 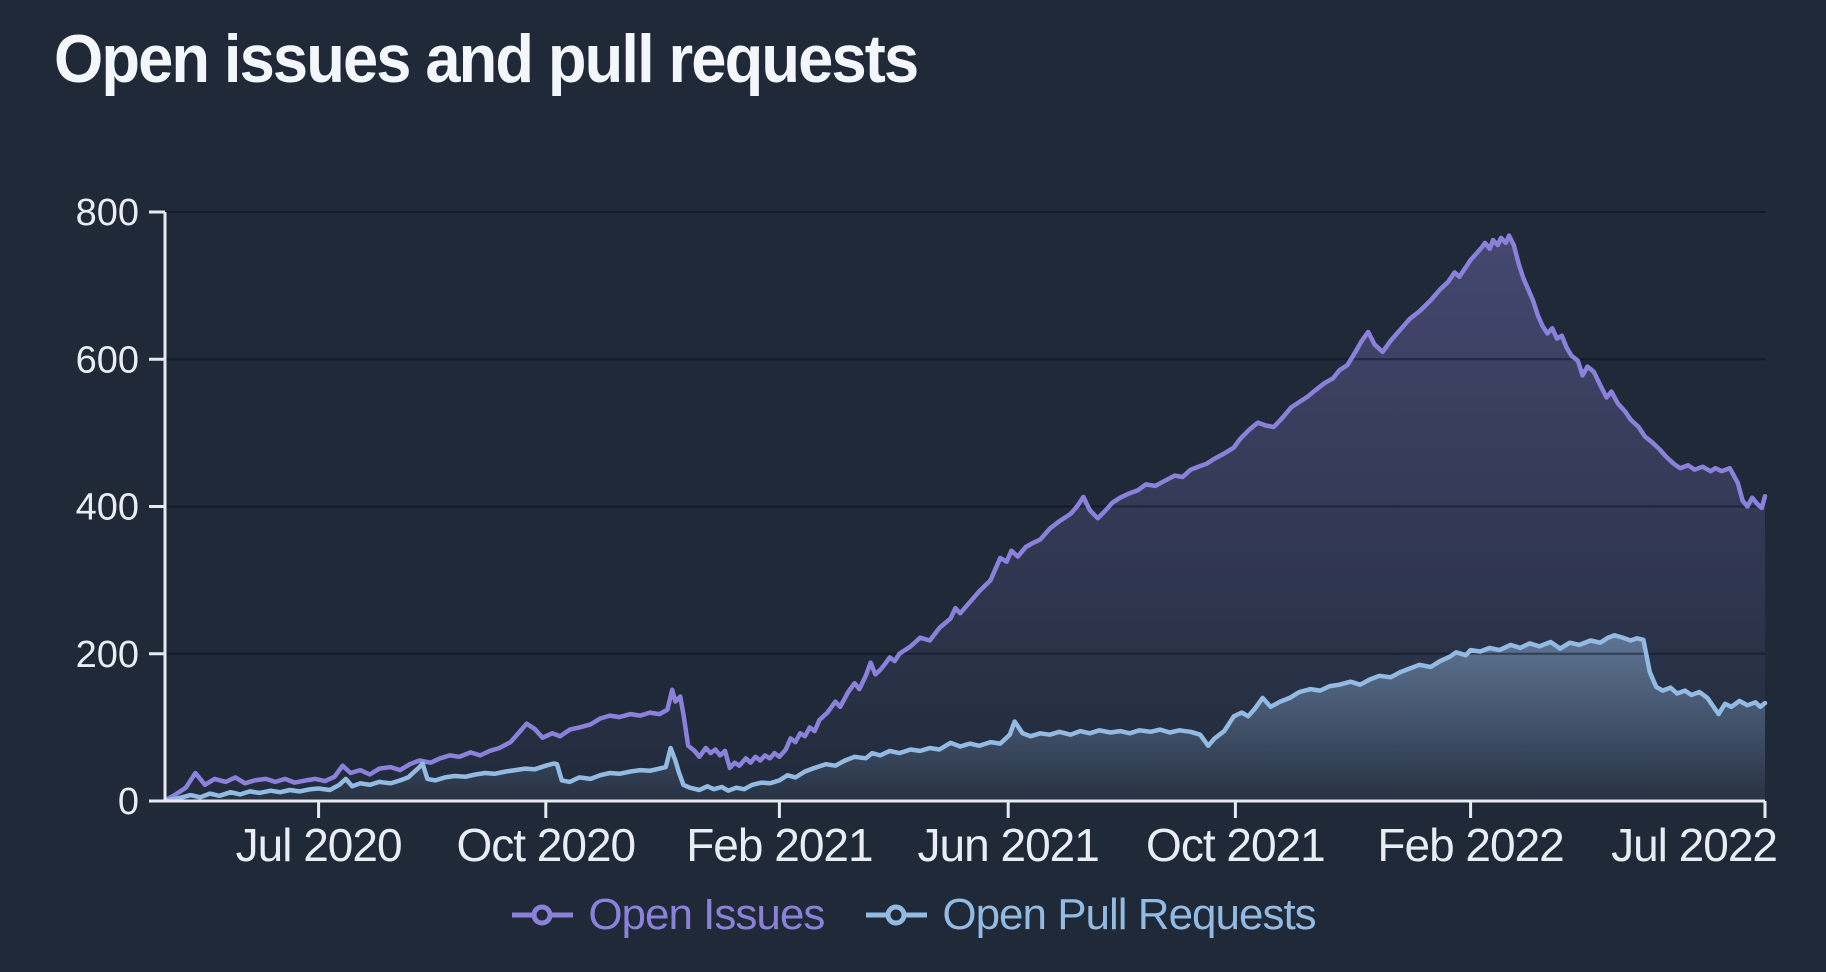 What do you see at coordinates (128, 802) in the screenshot?
I see `y-tick-label: 0` at bounding box center [128, 802].